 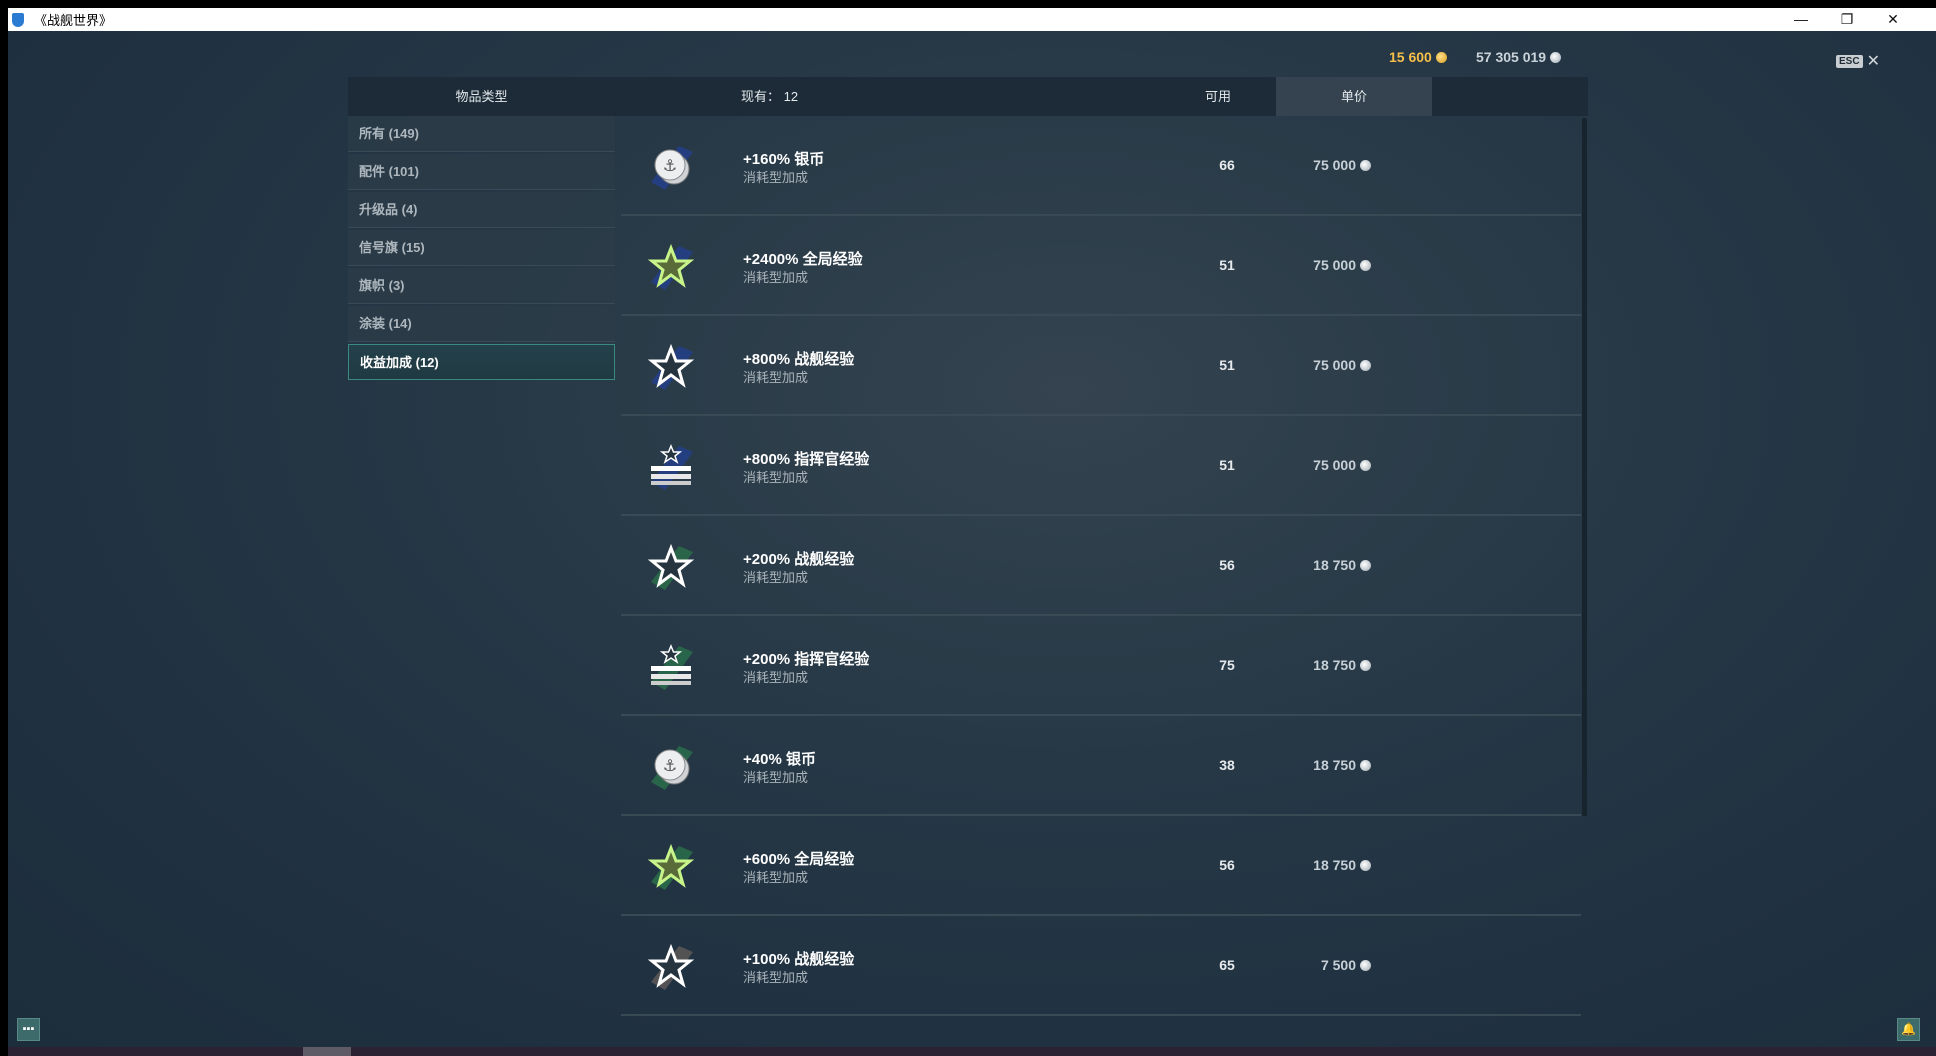 I want to click on list-item: ⚓ +160% 银币 消耗型加成 66 75 000, so click(x=1101, y=166).